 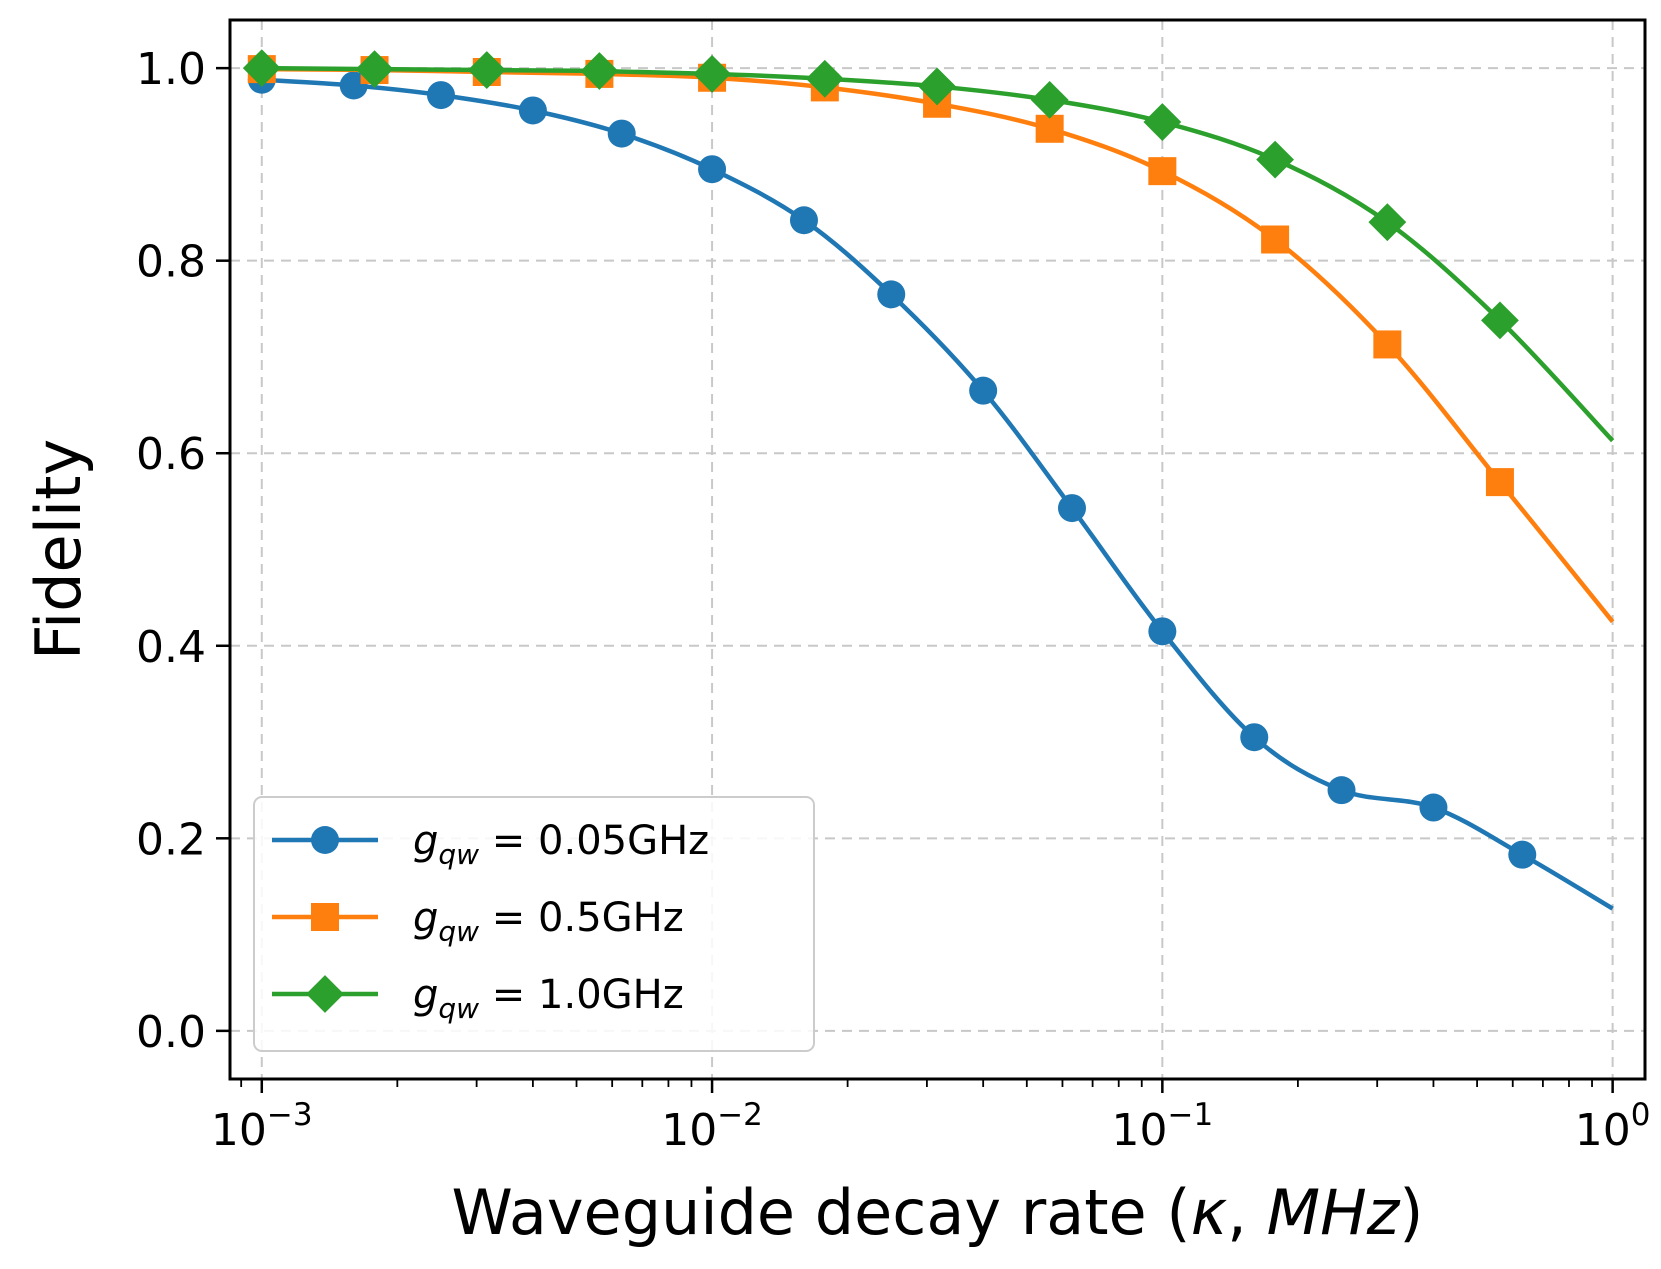 I want to click on x-axis-title-sep: ,, so click(x=1246, y=1212).